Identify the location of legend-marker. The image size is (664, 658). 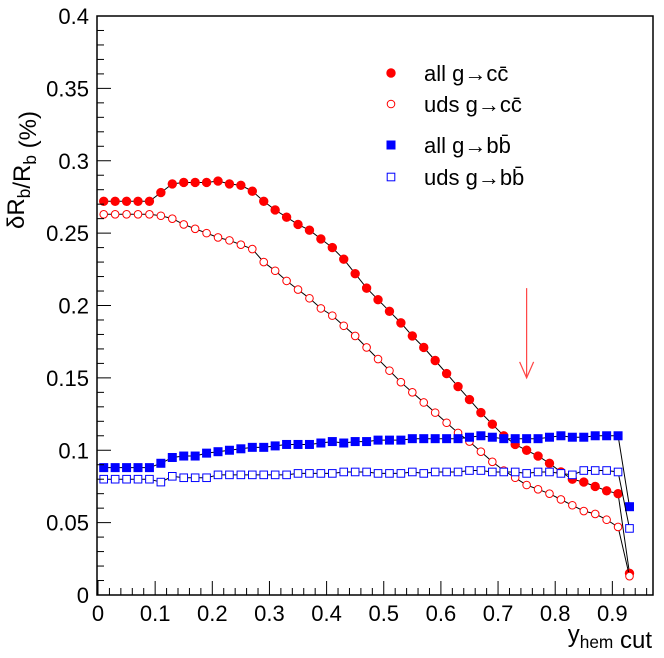
(391, 73).